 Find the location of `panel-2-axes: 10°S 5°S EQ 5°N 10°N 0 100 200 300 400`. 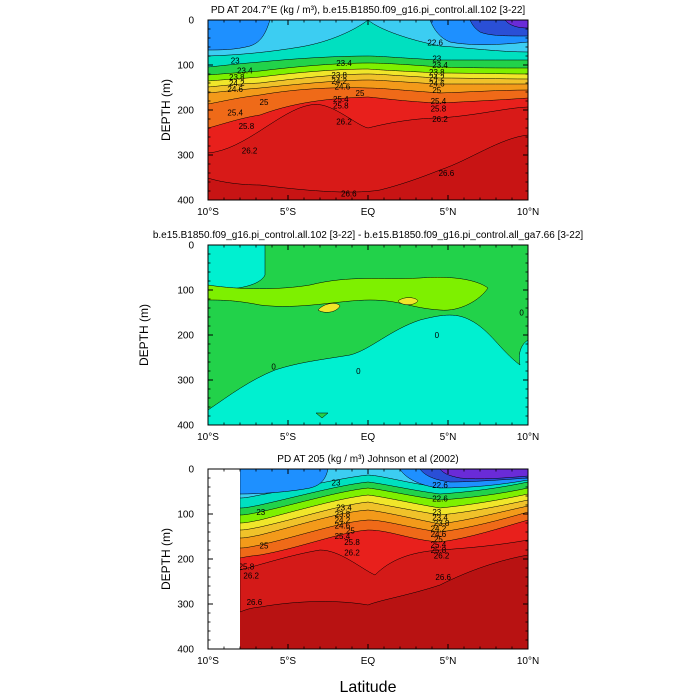

panel-2-axes: 10°S 5°S EQ 5°N 10°N 0 100 200 300 400 is located at coordinates (358, 342).